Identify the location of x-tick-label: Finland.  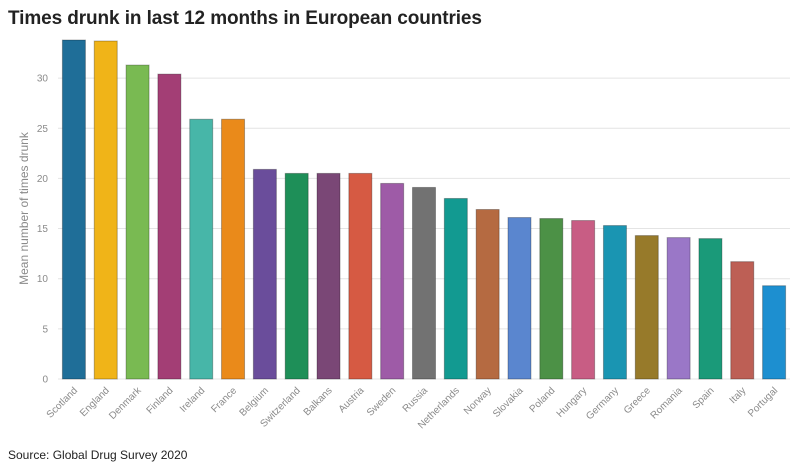
(160, 400).